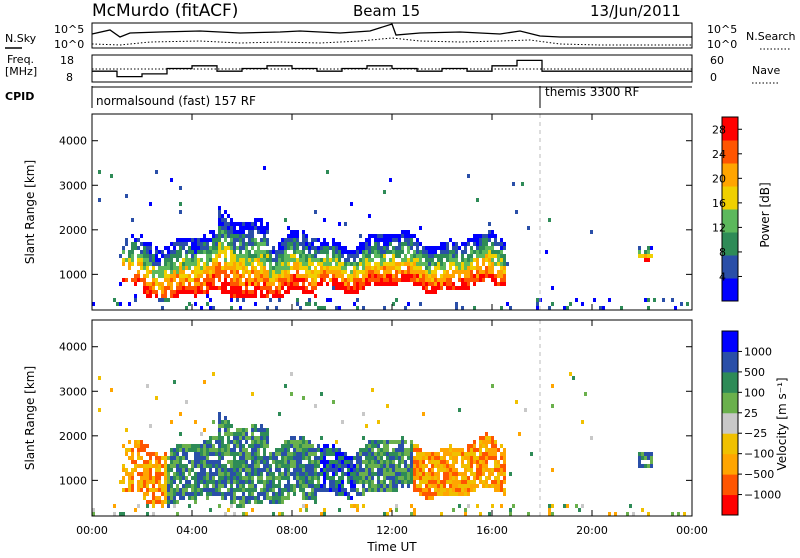 The image size is (800, 558). What do you see at coordinates (758, 351) in the screenshot?
I see `velocity-colorbar-tick-label: 1000` at bounding box center [758, 351].